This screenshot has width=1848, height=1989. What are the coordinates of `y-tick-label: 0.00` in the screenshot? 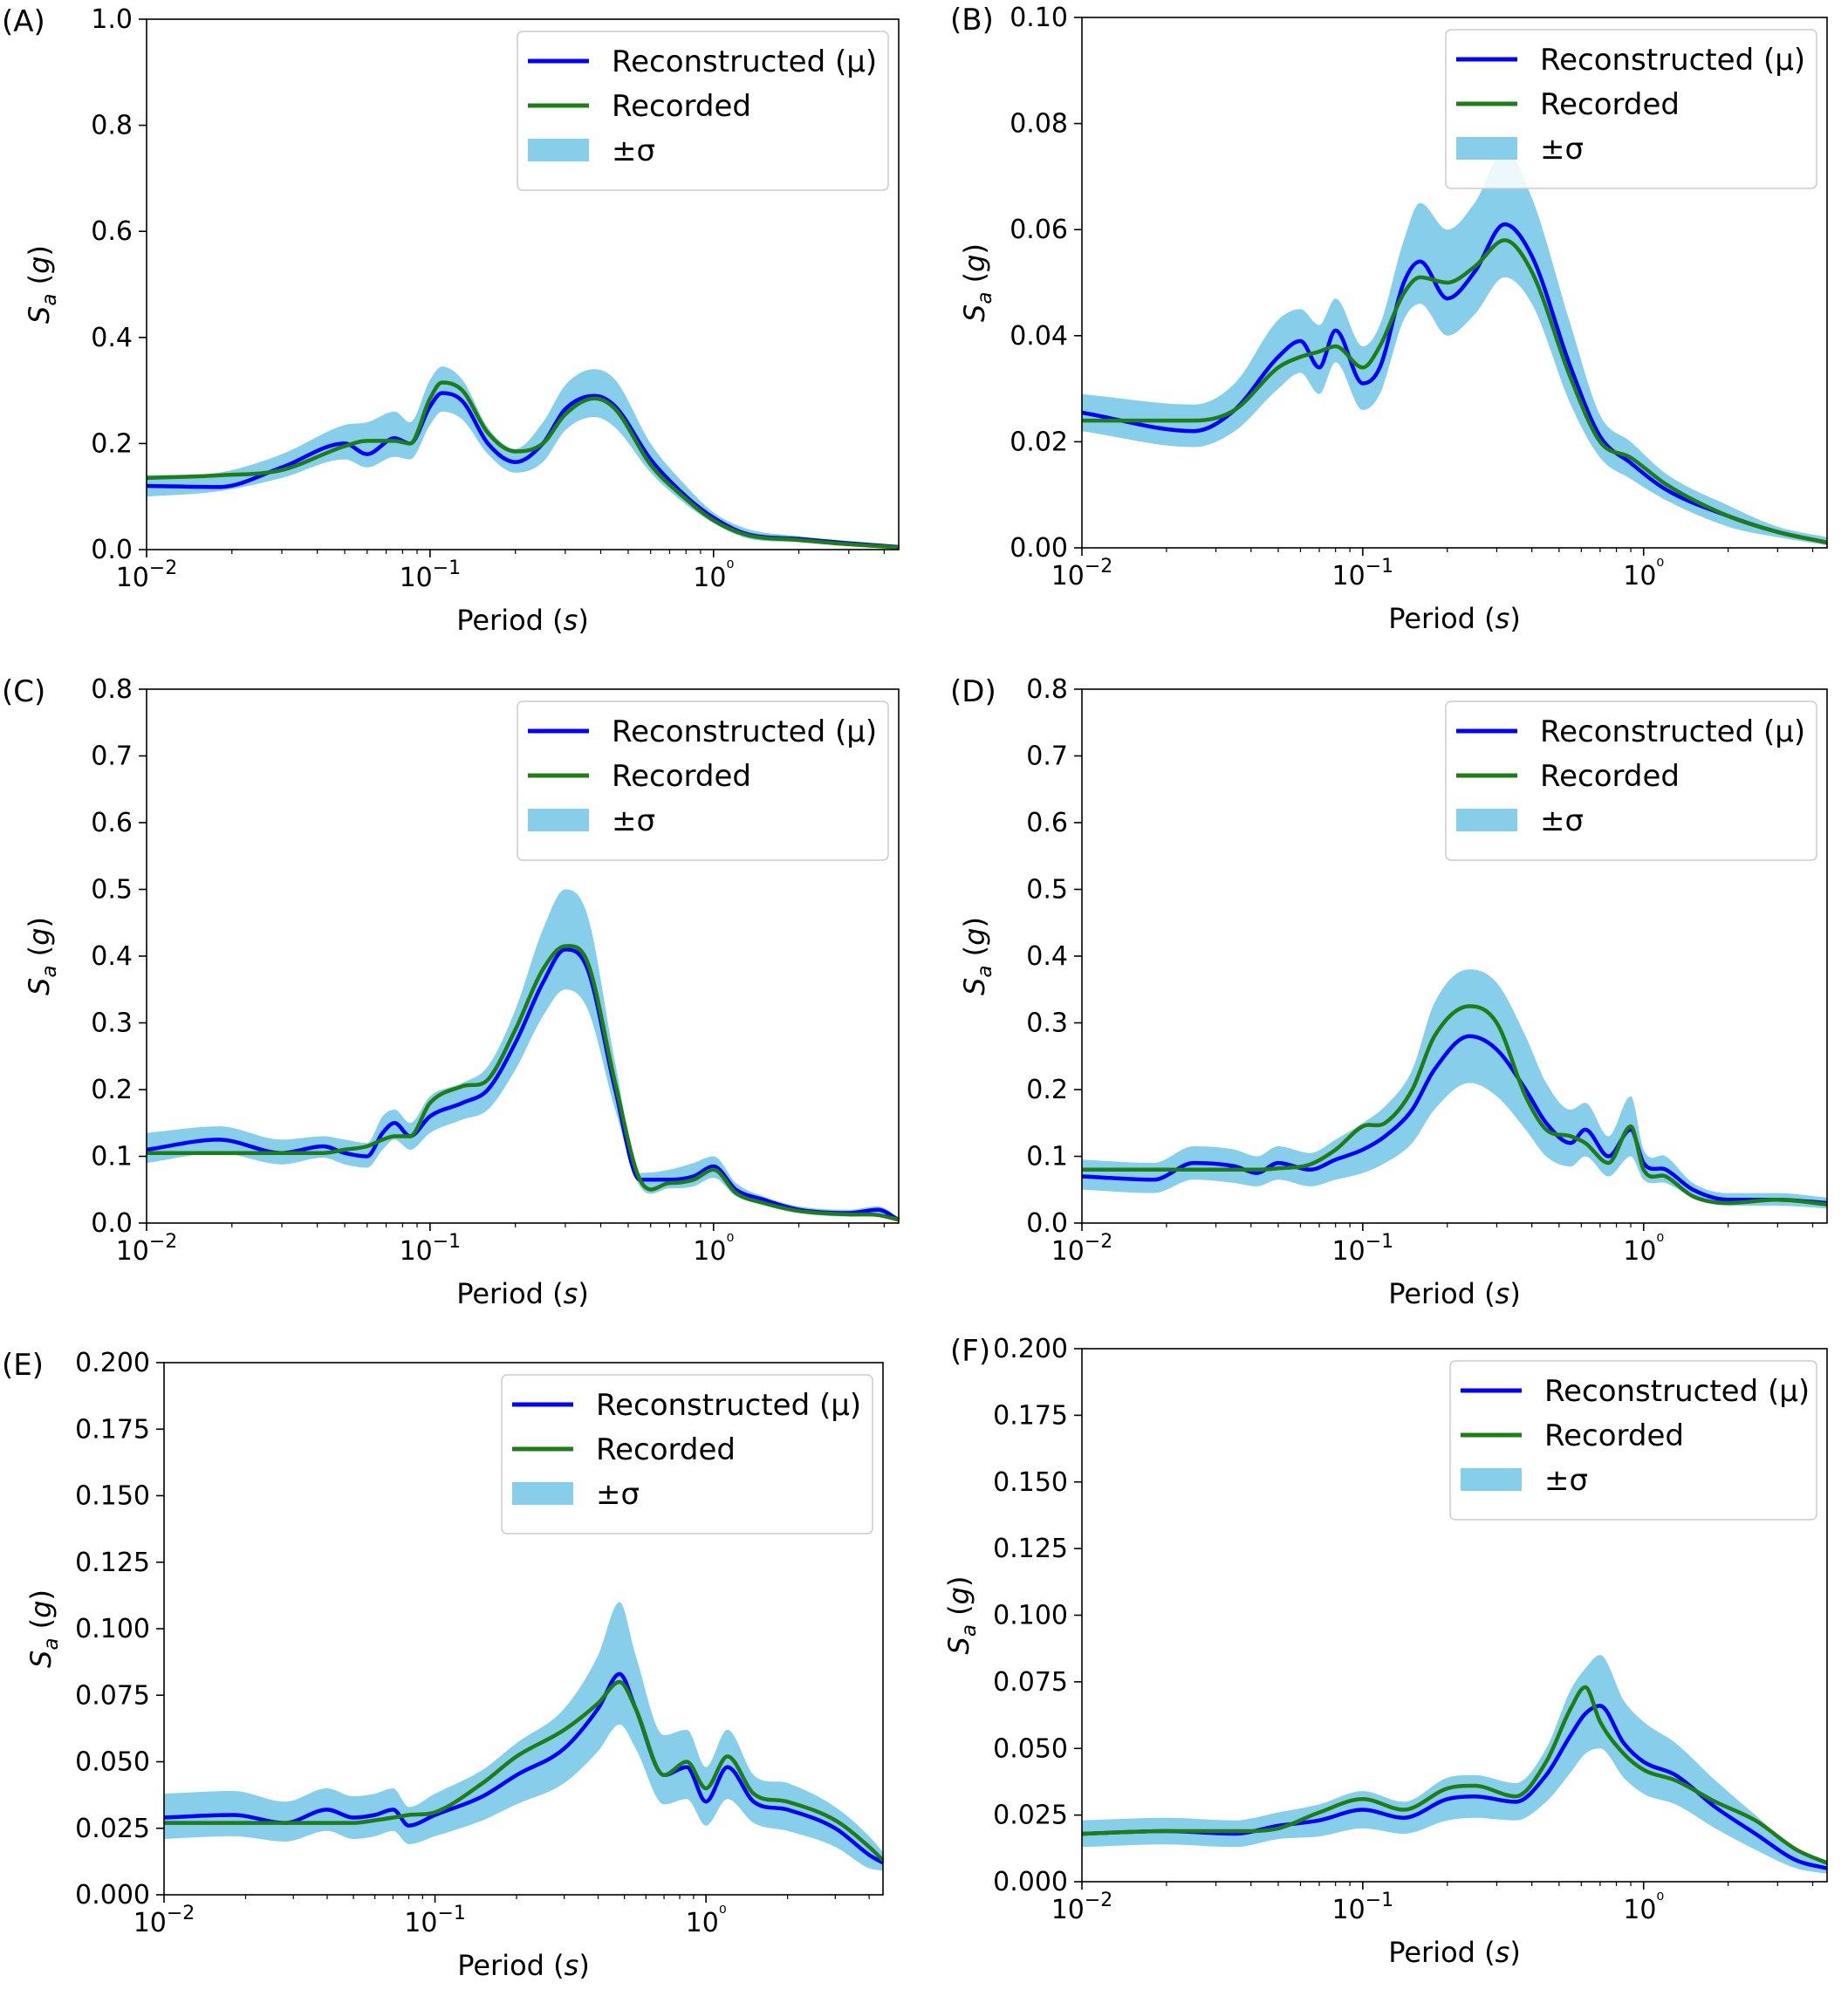 It's located at (1039, 548).